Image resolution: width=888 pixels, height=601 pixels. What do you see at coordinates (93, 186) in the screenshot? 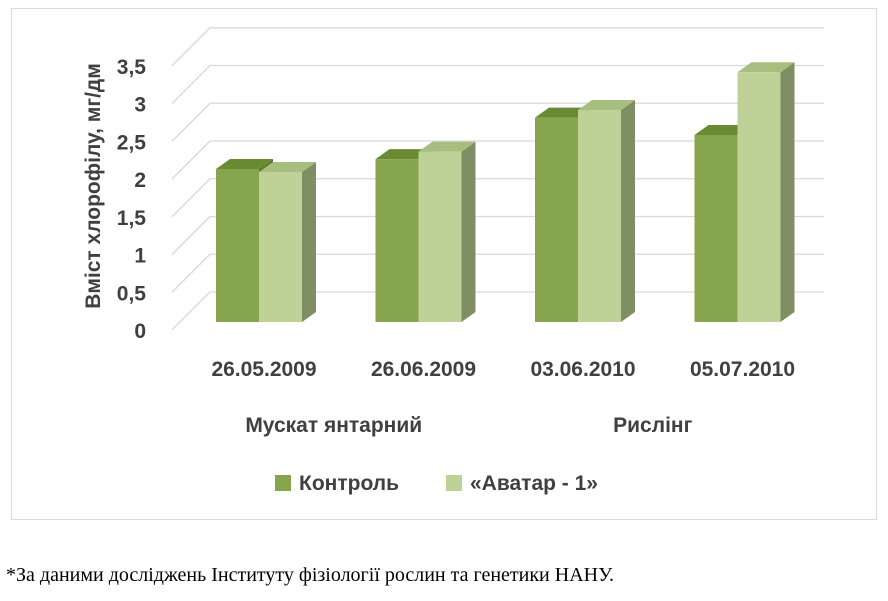
I see `y-axis-label: Вміст хлорофілу, мг/дм` at bounding box center [93, 186].